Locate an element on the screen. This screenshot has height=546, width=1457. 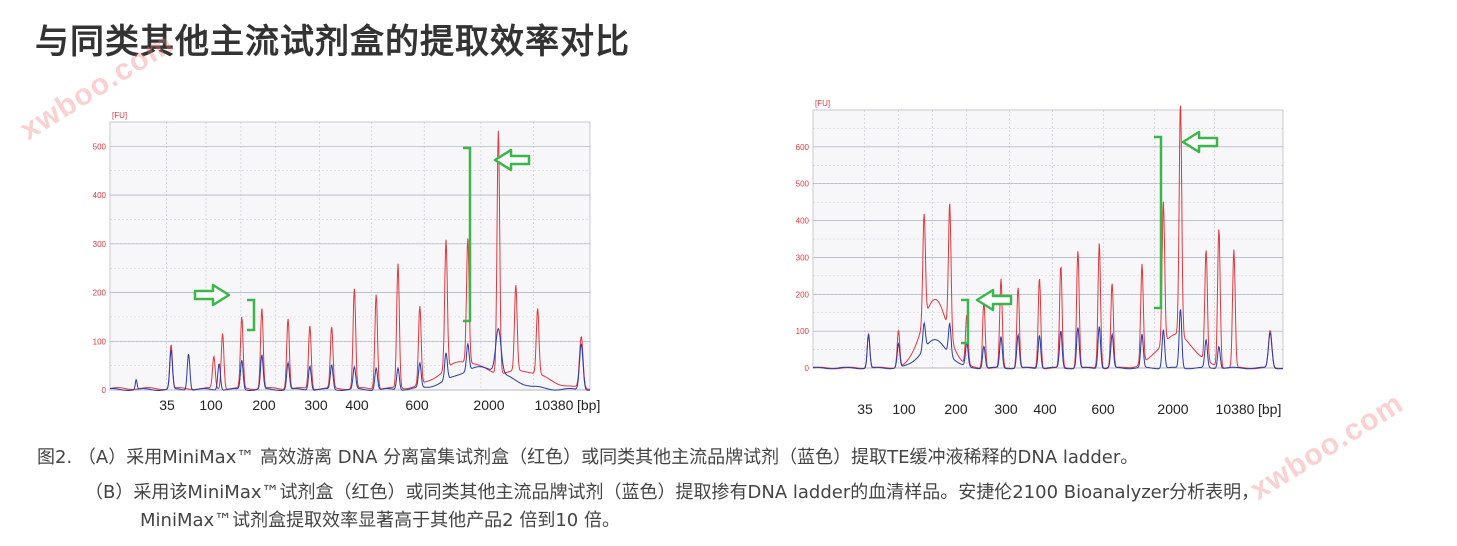
caption-line-3: MiniMax™试剂盒提取效率显著高于其他产品2 倍到10 倍。 is located at coordinates (380, 520).